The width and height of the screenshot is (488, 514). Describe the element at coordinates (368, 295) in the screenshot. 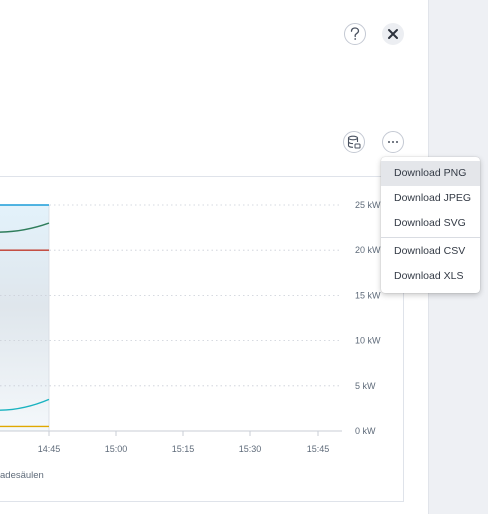

I see `y-tick-label: 15 kW` at that location.